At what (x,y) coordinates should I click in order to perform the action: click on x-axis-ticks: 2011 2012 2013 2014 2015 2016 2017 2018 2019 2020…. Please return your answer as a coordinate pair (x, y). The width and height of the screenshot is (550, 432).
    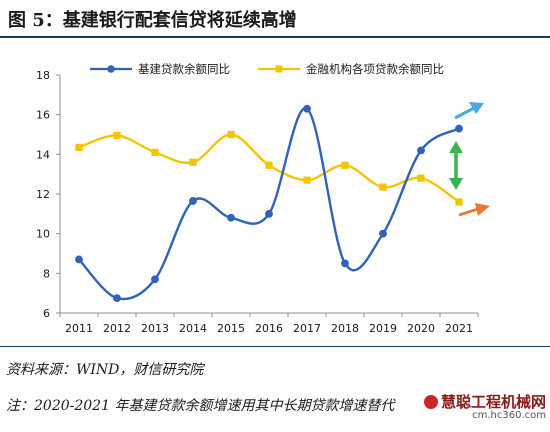
    Looking at the image, I should click on (269, 324).